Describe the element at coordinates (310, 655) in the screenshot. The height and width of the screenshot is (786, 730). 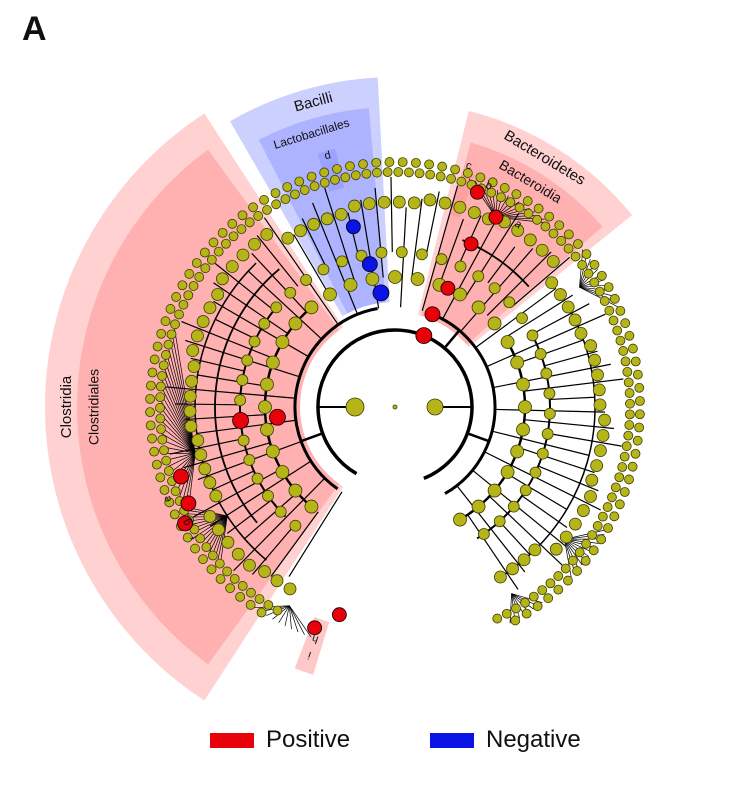
I see `marker-label-i: i` at that location.